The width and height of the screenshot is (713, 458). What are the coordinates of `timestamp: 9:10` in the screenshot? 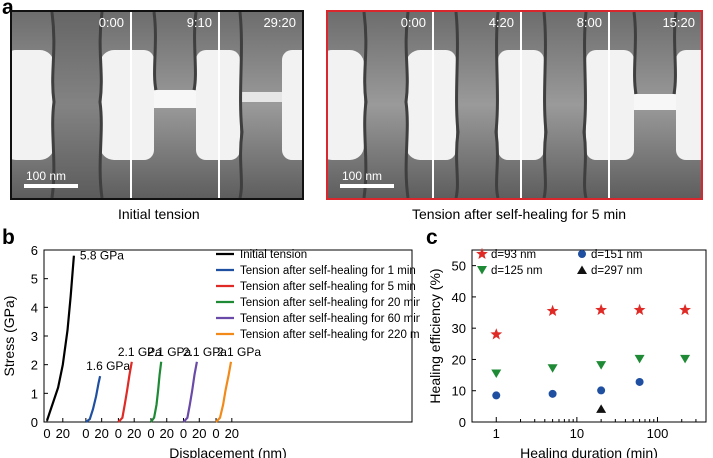 It's located at (199, 22).